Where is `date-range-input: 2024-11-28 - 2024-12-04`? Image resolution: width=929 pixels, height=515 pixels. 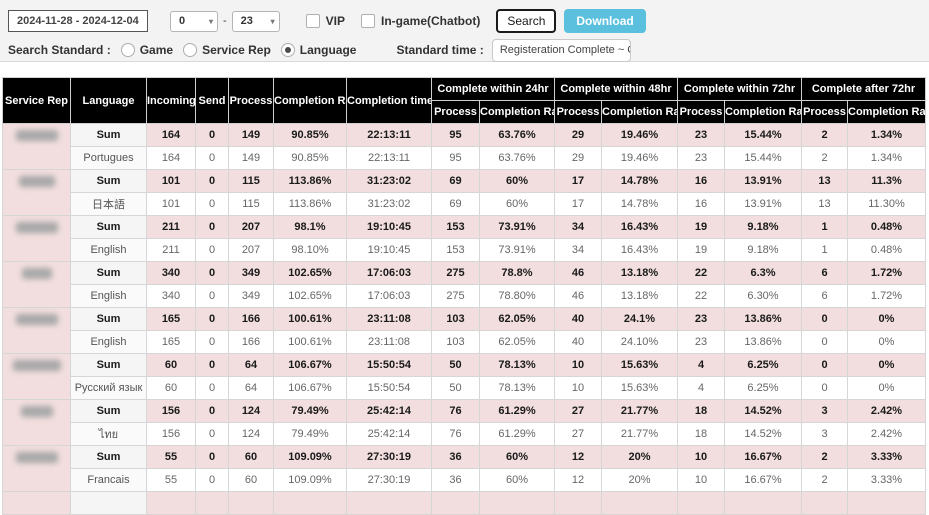 date-range-input: 2024-11-28 - 2024-12-04 is located at coordinates (78, 21).